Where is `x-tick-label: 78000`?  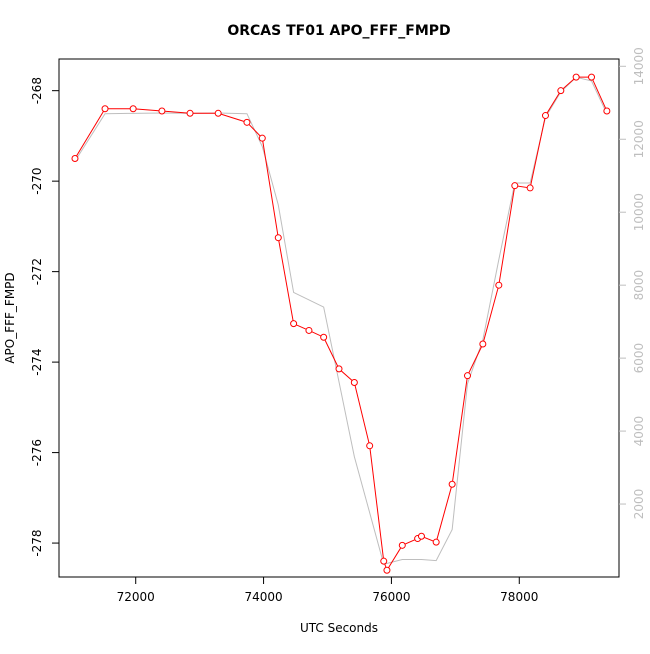 x-tick-label: 78000 is located at coordinates (519, 597).